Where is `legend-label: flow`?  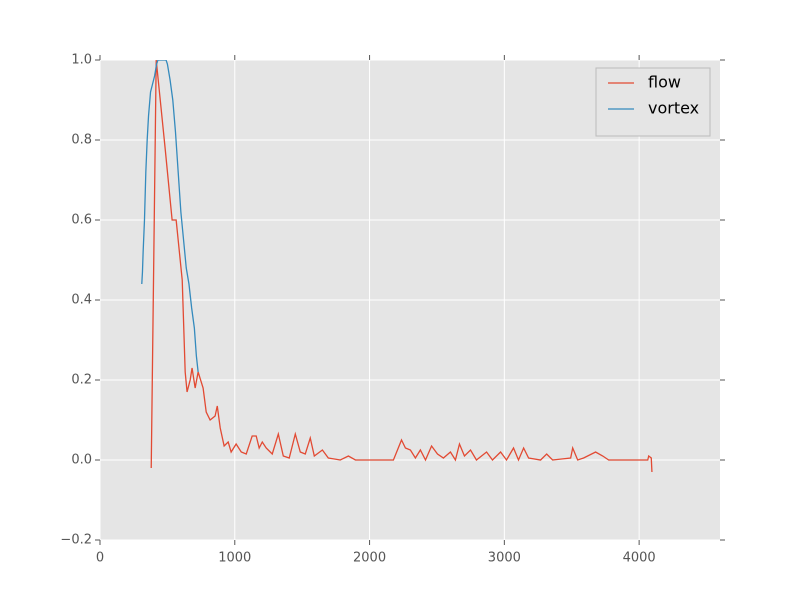 legend-label: flow is located at coordinates (664, 82).